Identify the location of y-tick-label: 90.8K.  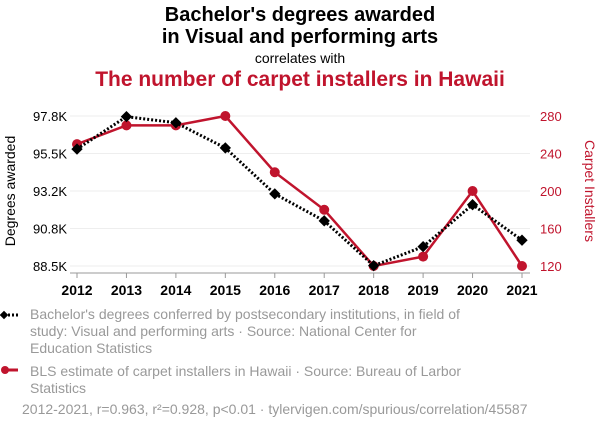
(50, 229).